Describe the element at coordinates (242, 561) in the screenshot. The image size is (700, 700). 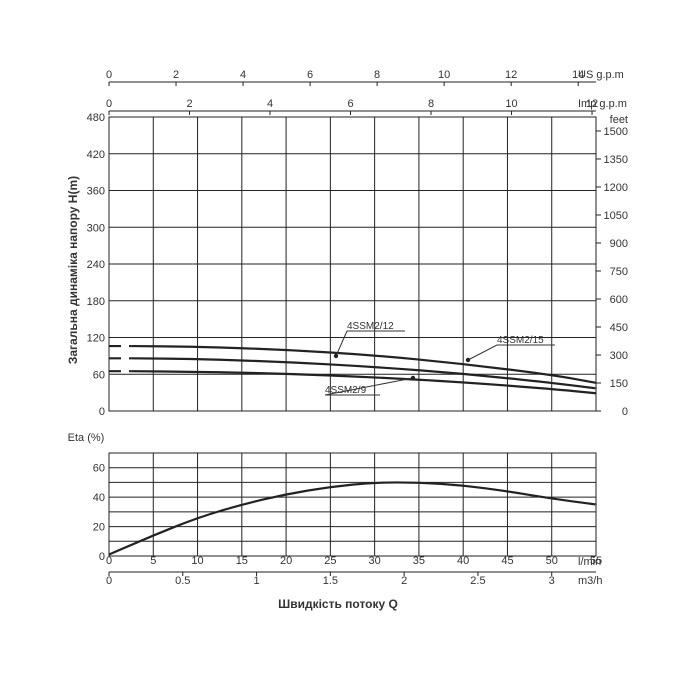
I see `lmin-tick-label: 15` at that location.